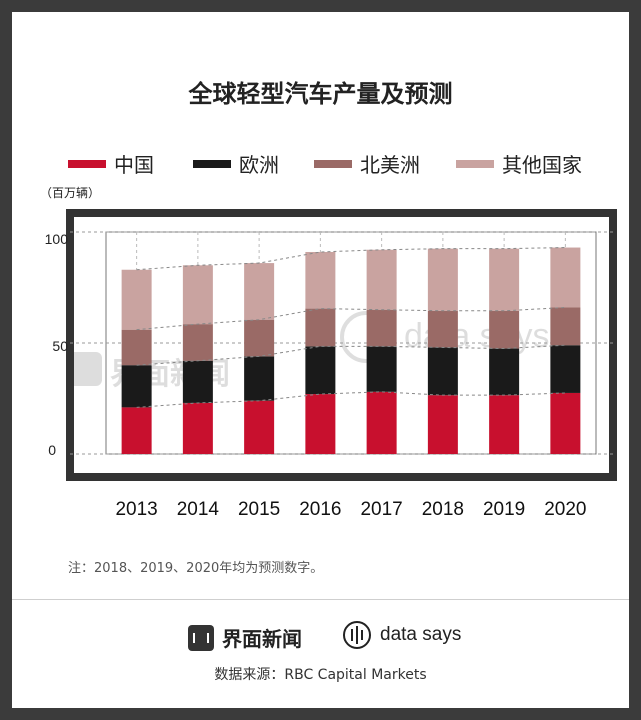 This screenshot has width=641, height=720. What do you see at coordinates (333, 163) in the screenshot?
I see `legend-swatch-north-america` at bounding box center [333, 163].